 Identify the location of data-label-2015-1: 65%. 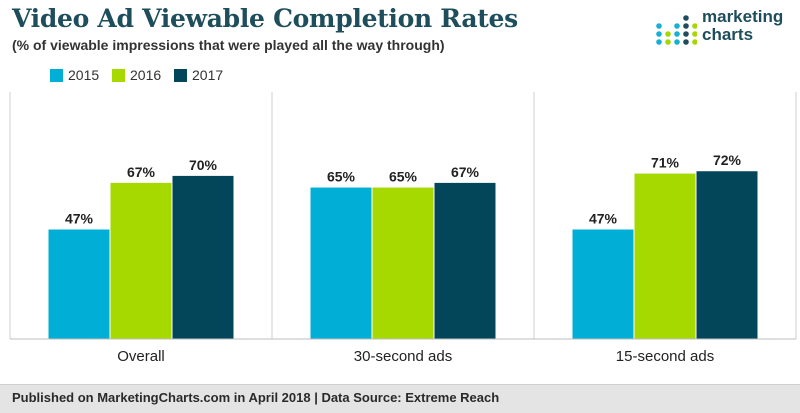
(341, 177).